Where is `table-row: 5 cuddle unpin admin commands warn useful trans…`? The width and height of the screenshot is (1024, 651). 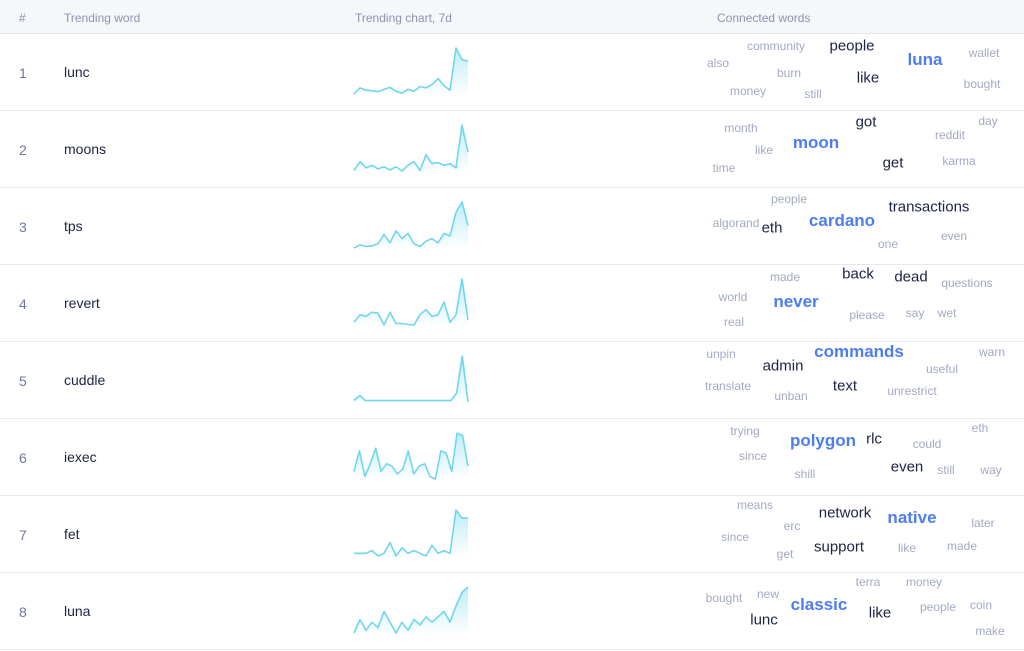 table-row: 5 cuddle unpin admin commands warn useful trans… is located at coordinates (512, 380).